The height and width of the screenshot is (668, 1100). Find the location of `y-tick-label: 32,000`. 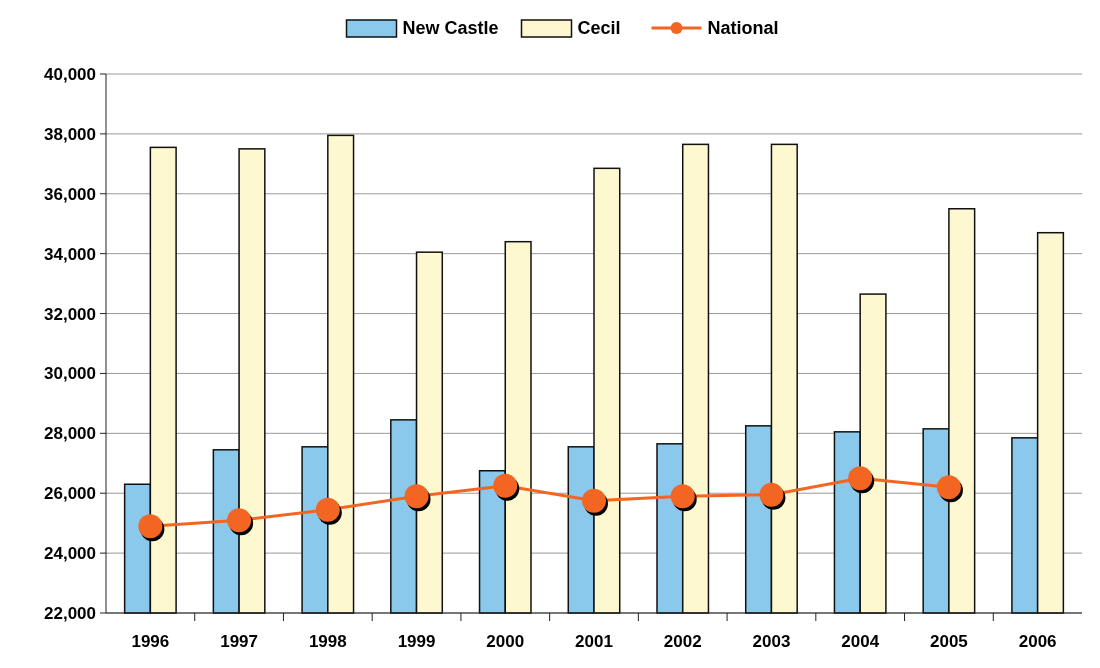

y-tick-label: 32,000 is located at coordinates (70, 314).